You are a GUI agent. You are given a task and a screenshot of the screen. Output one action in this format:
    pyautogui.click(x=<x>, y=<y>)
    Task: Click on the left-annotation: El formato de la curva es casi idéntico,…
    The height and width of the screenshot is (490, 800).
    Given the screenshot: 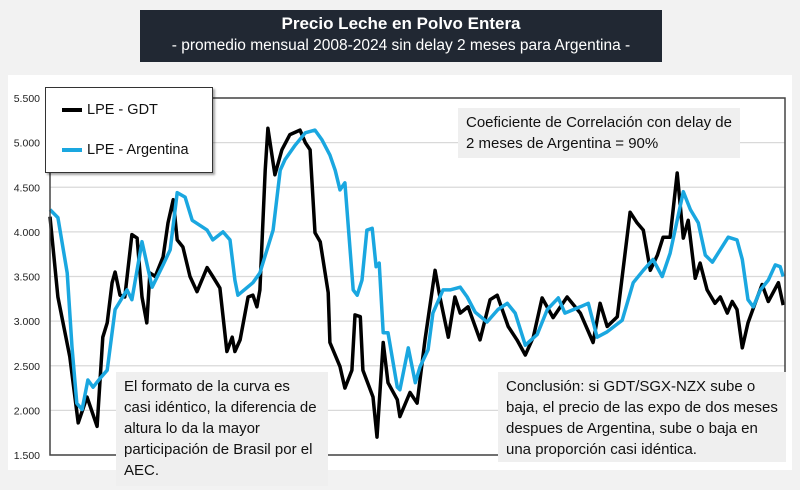 What is the action you would take?
    pyautogui.click(x=222, y=429)
    